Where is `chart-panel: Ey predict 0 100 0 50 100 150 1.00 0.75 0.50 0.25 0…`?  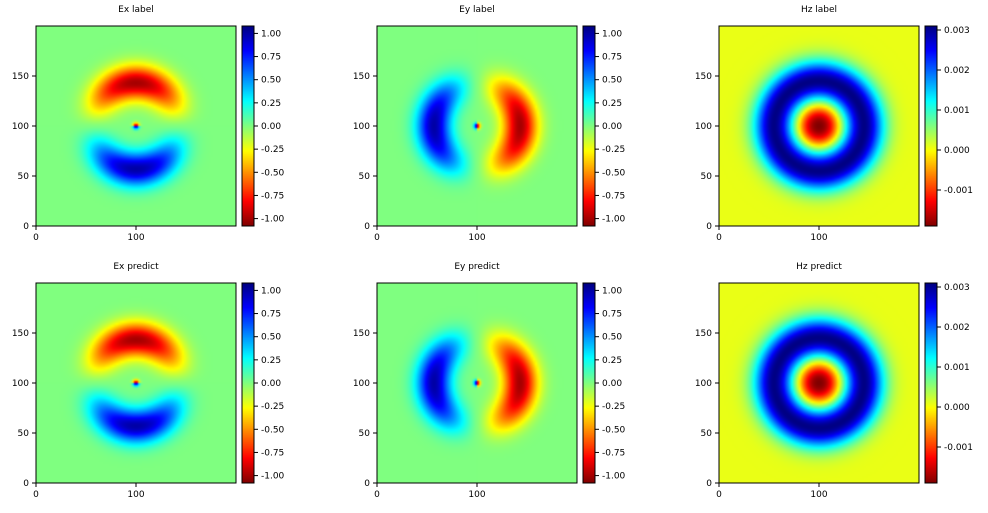
chart-panel: Ey predict 0 100 0 50 100 150 1.00 0.75 0.50 0.25 0… is located at coordinates (489, 381).